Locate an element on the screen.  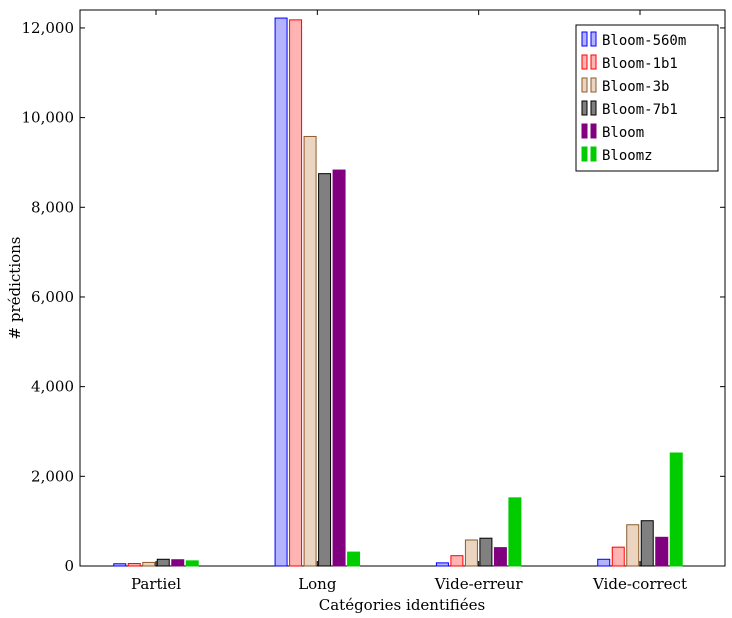
legend-label: Bloom-1b1 is located at coordinates (640, 64).